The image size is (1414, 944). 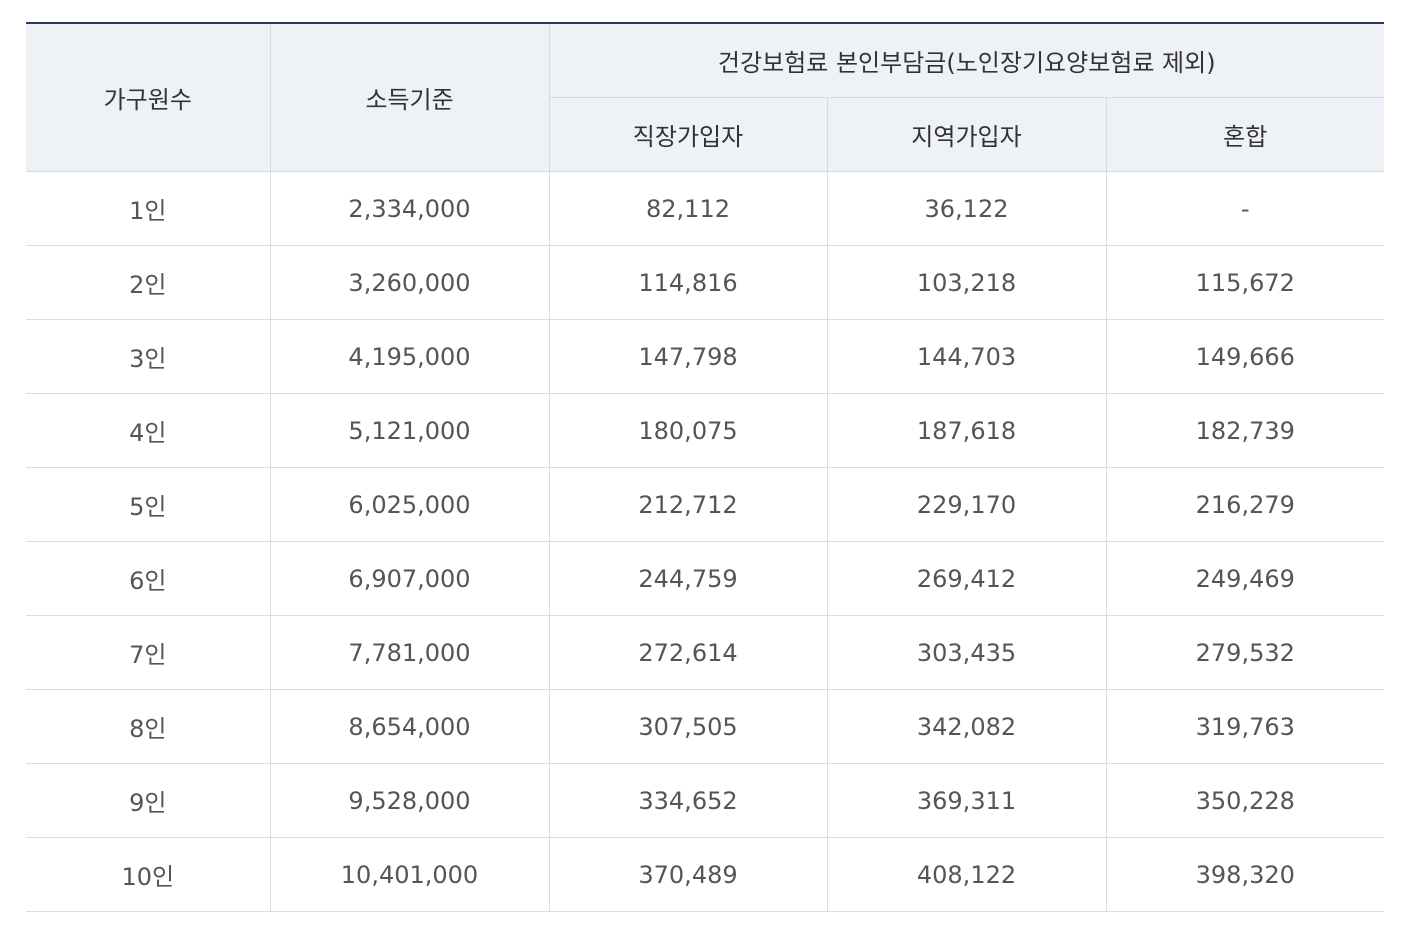 I want to click on cell-employee: 82,112, so click(x=687, y=208).